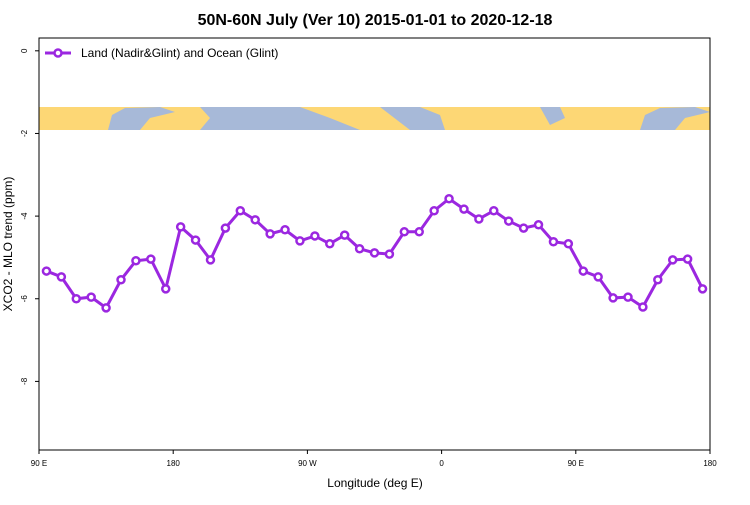  I want to click on x-axis-label: Longitude (deg E), so click(374, 483).